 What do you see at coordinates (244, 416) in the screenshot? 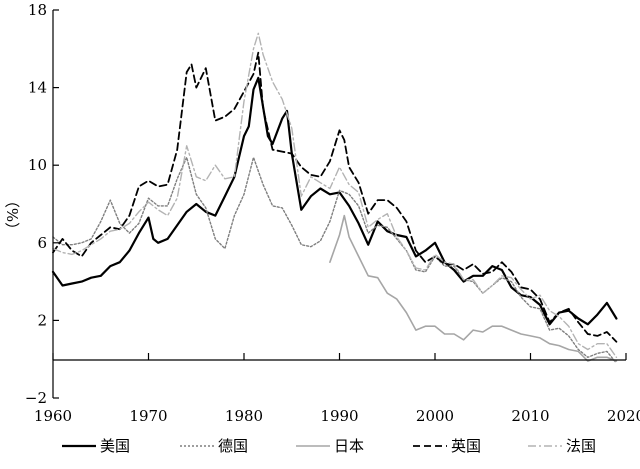
I see `x-tick-label: 1980` at bounding box center [244, 416].